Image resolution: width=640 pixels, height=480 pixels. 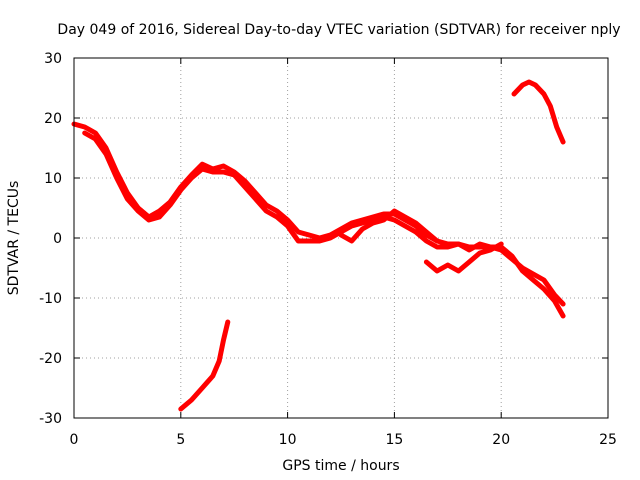 What do you see at coordinates (608, 440) in the screenshot?
I see `x-tick-label: 25` at bounding box center [608, 440].